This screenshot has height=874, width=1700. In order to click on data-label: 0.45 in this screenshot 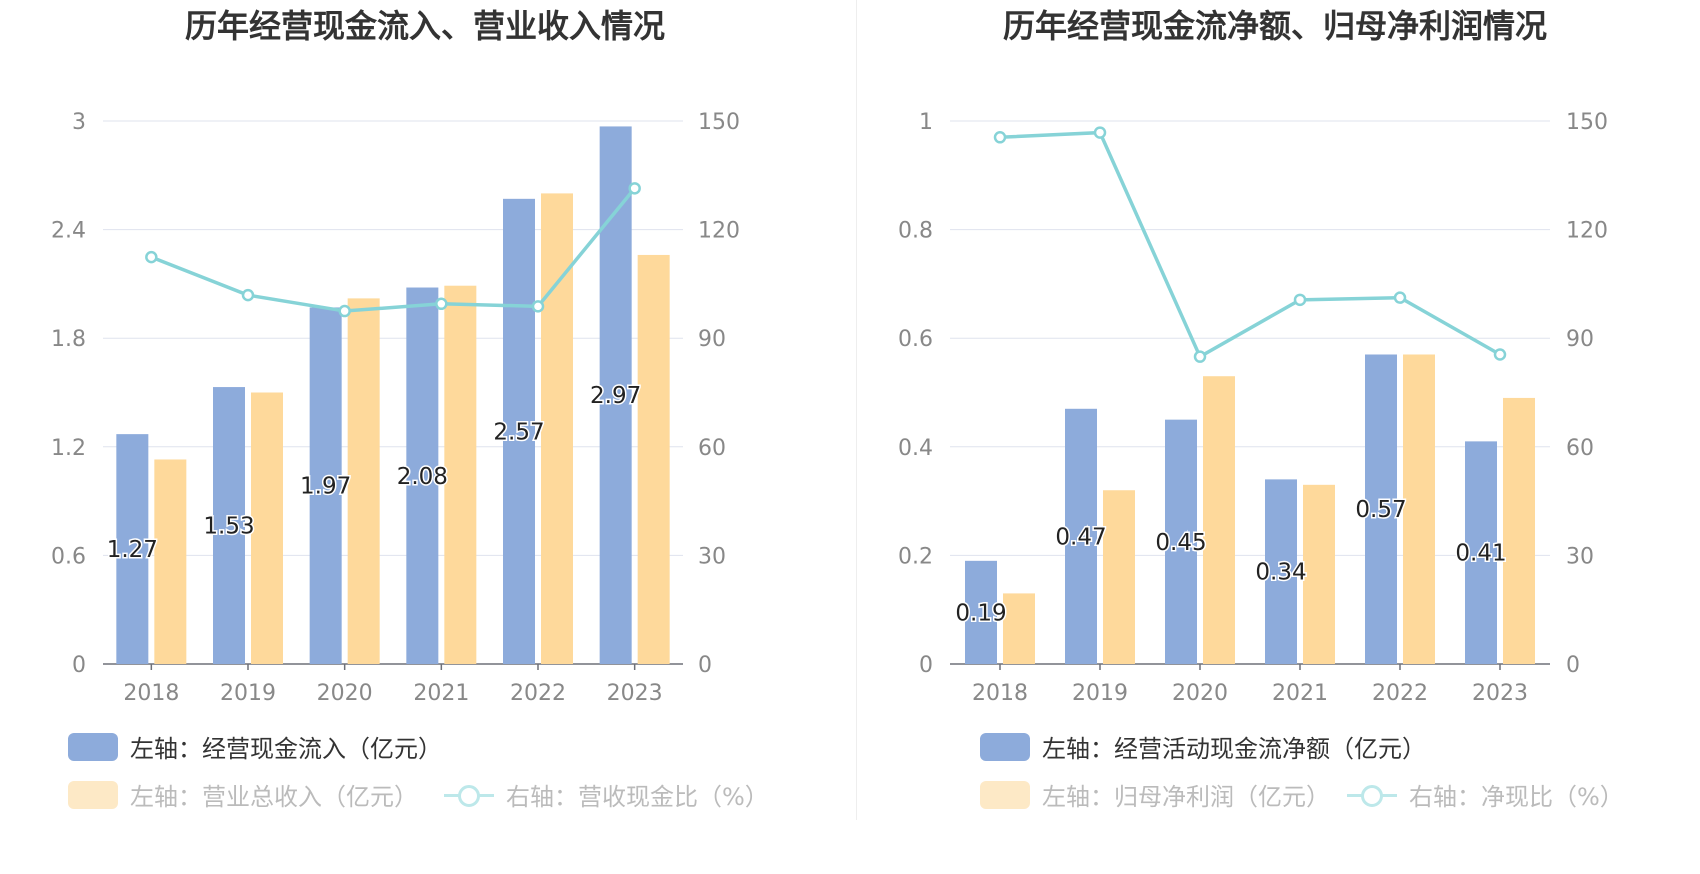, I will do `click(1180, 543)`.